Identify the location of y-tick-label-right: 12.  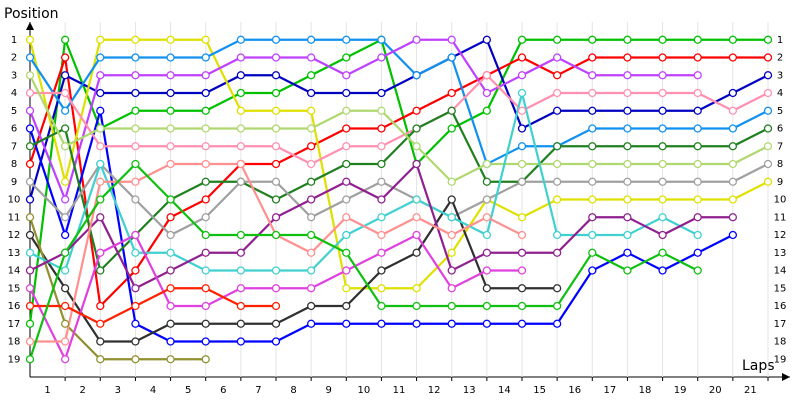
(780, 235).